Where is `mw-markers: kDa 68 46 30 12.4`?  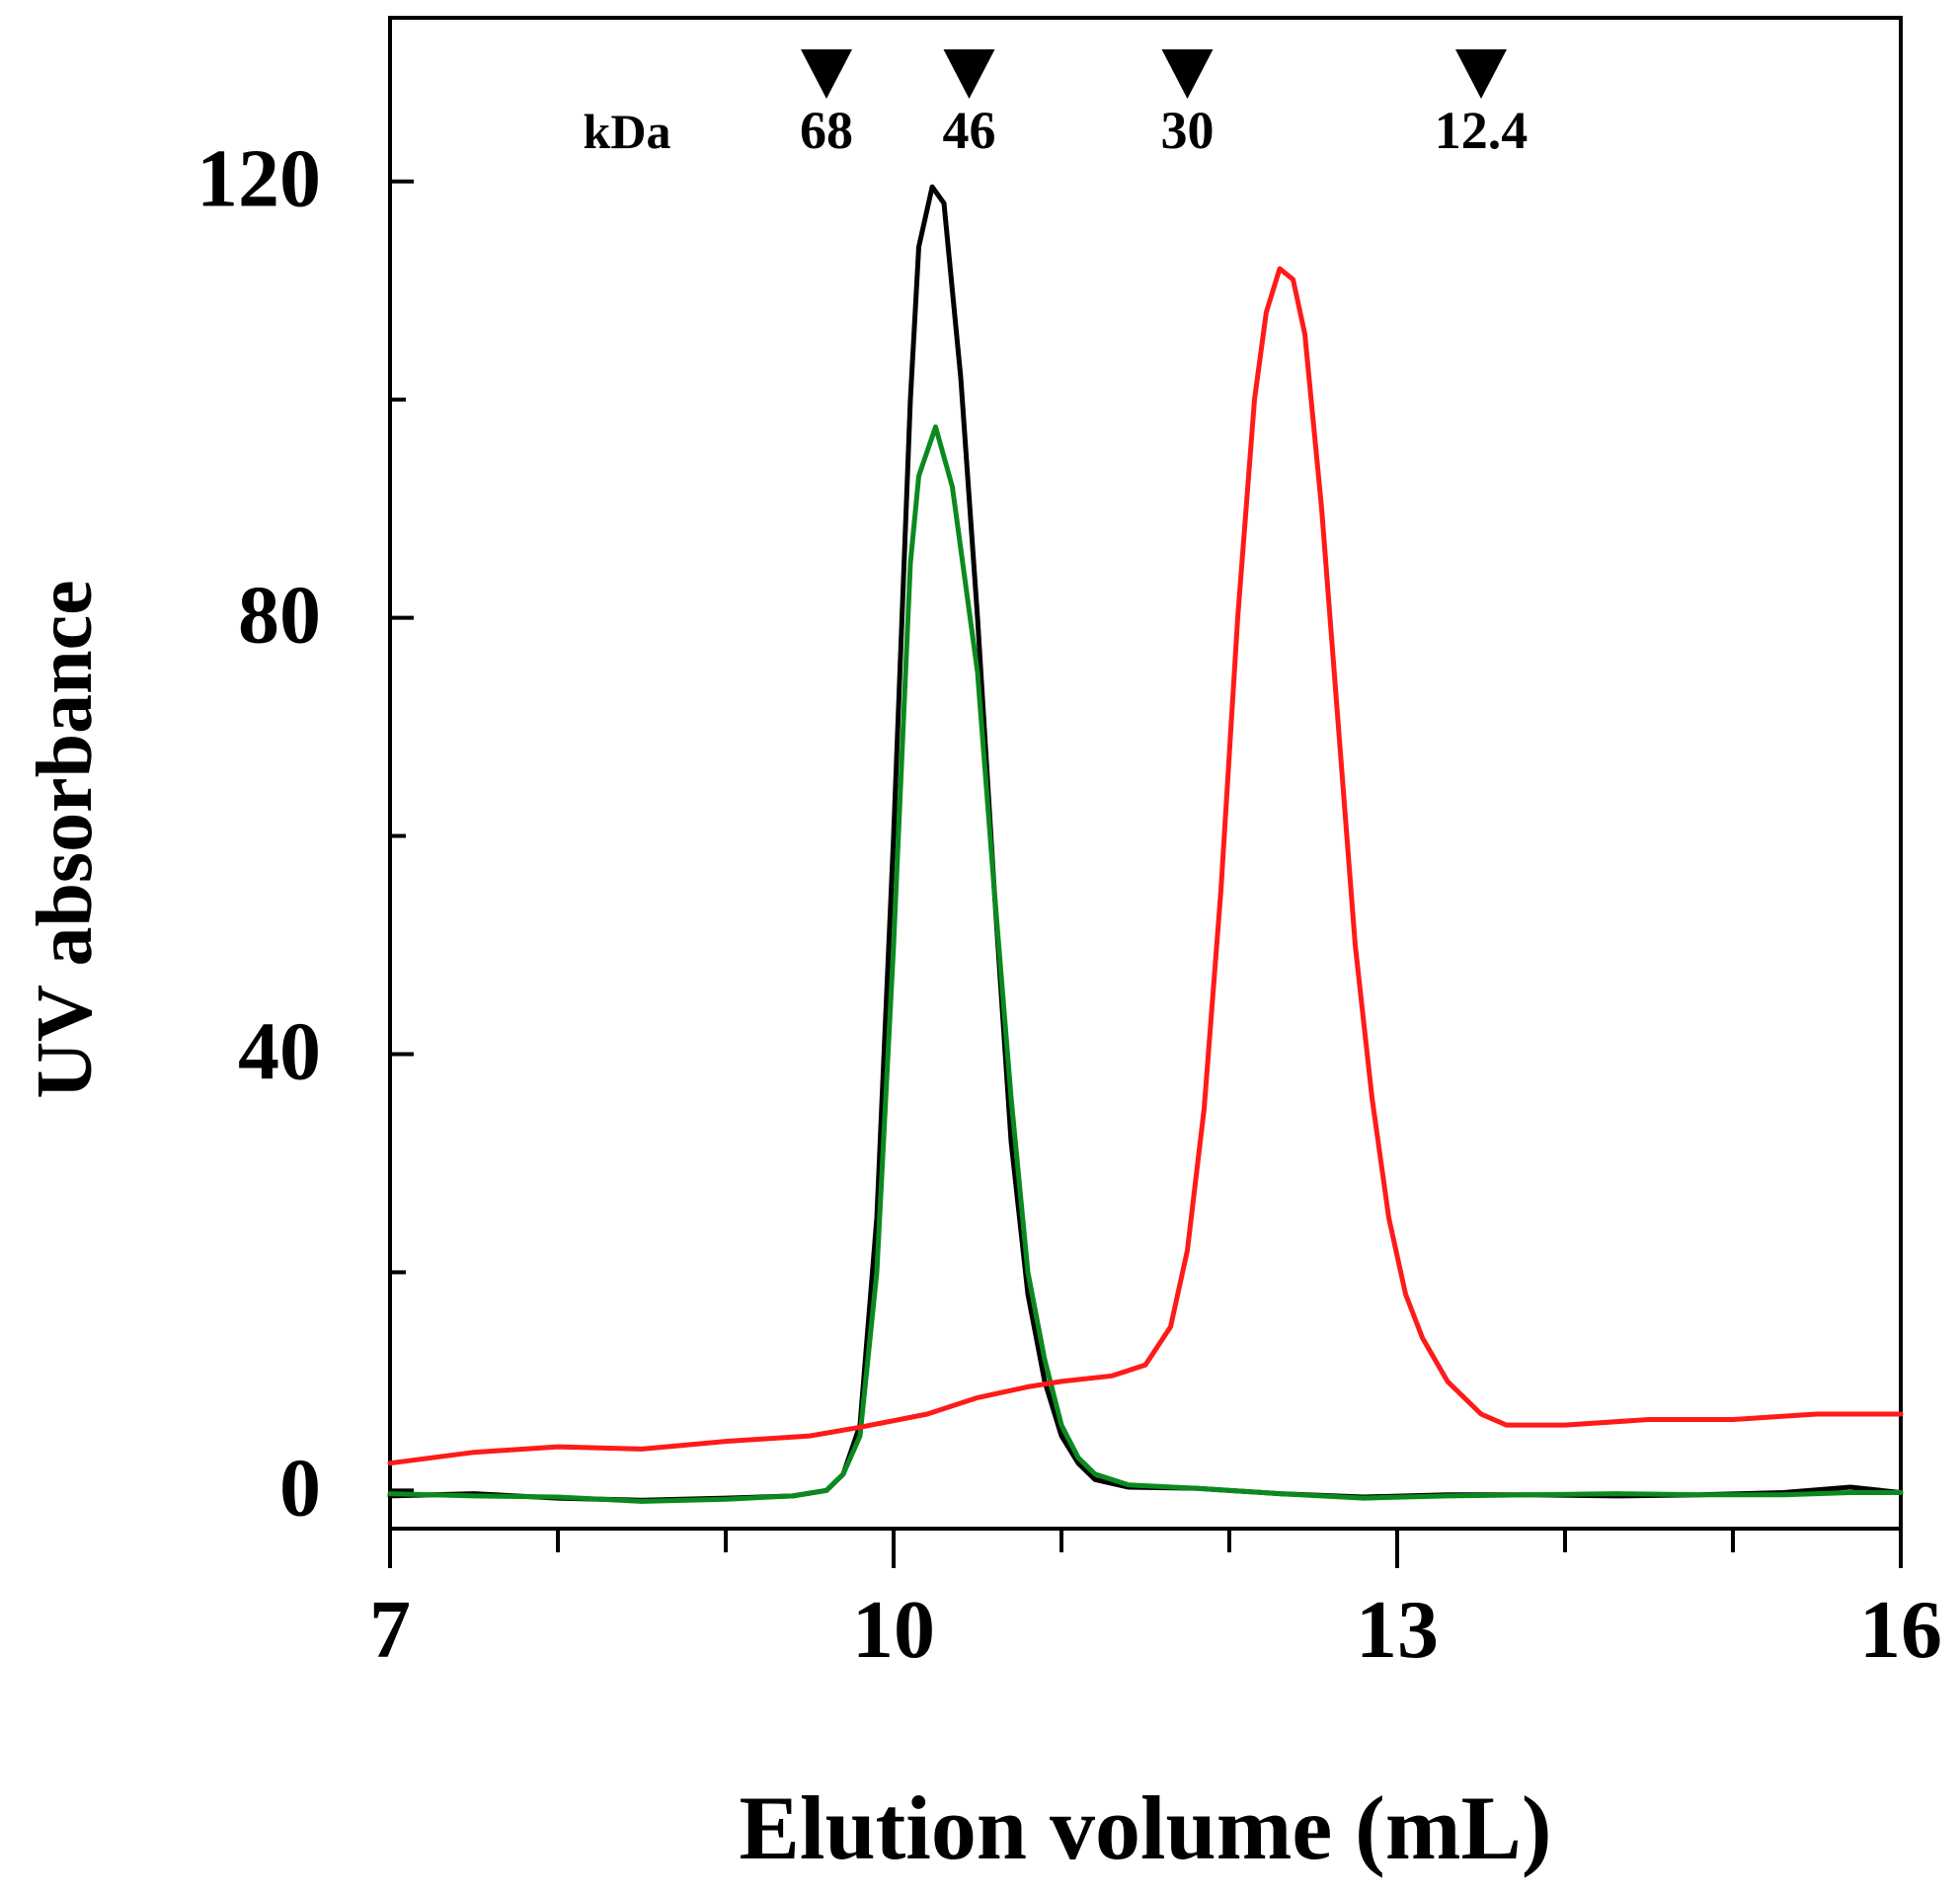 mw-markers: kDa 68 46 30 12.4 is located at coordinates (1056, 105).